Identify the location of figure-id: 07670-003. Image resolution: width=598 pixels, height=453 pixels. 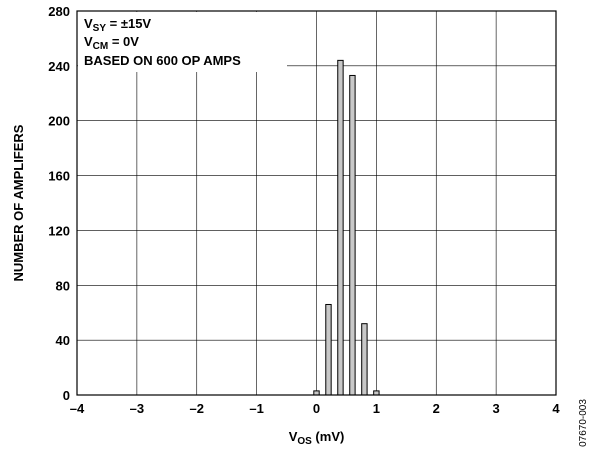
(583, 423).